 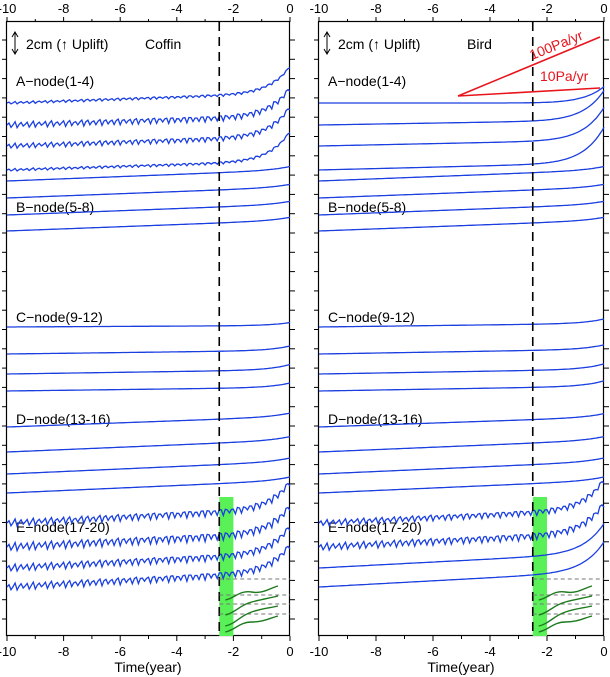 I want to click on panel-title: Coffin, so click(x=163, y=44).